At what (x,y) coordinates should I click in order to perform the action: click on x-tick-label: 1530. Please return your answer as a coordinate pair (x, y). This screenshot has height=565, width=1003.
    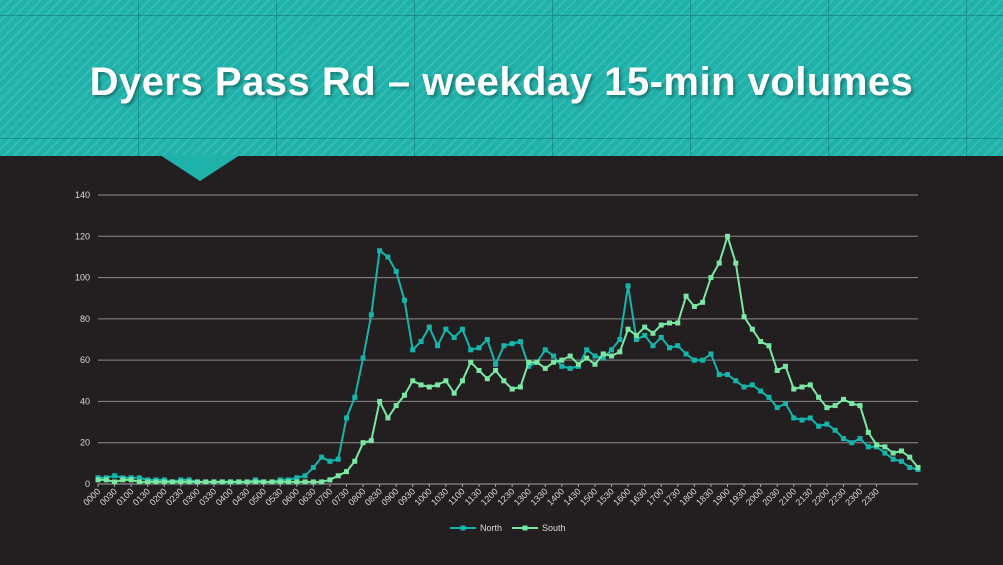
    Looking at the image, I should click on (605, 496).